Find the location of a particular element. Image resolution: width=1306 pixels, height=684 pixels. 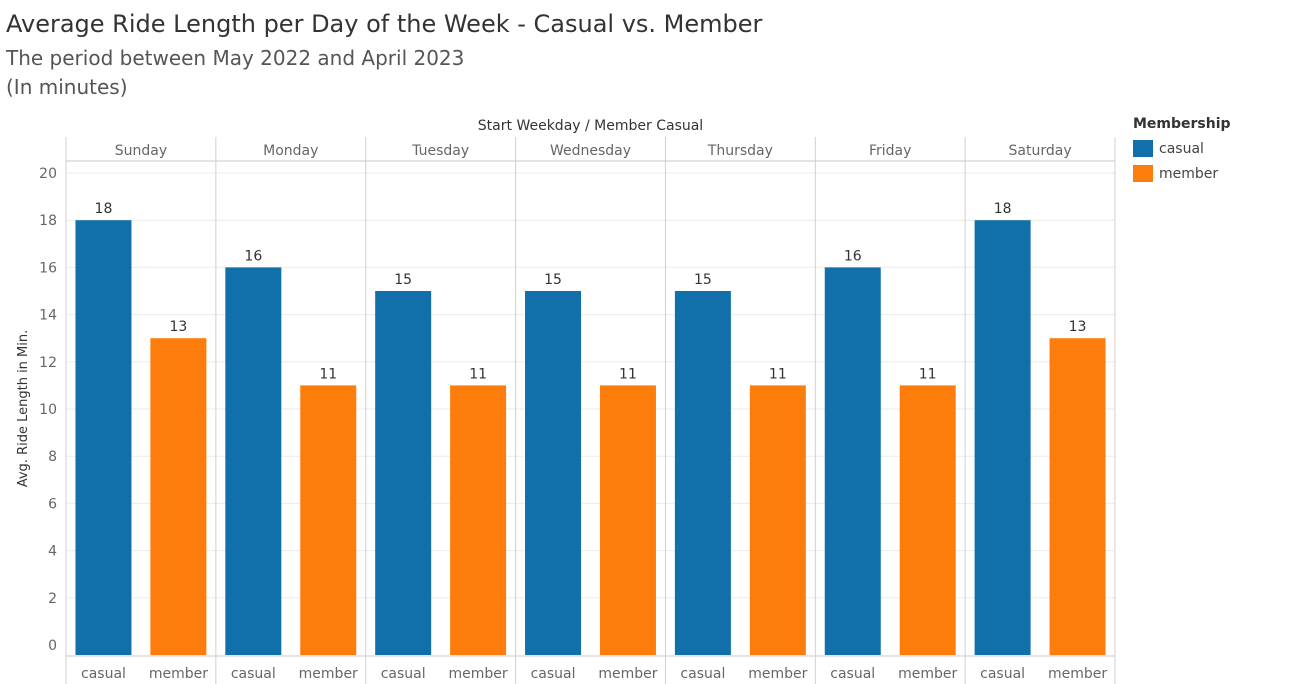

chart-subtitle-units: (In minutes) is located at coordinates (67, 87).